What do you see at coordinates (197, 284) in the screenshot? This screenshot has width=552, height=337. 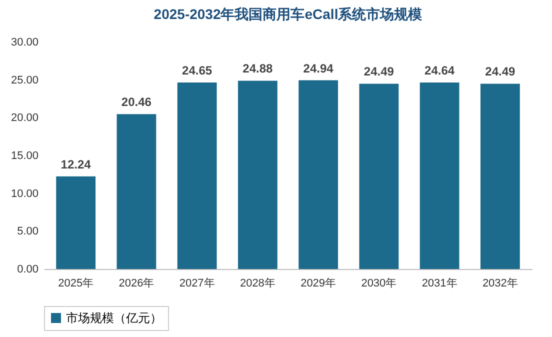 I see `x-tick-label: 2027年` at bounding box center [197, 284].